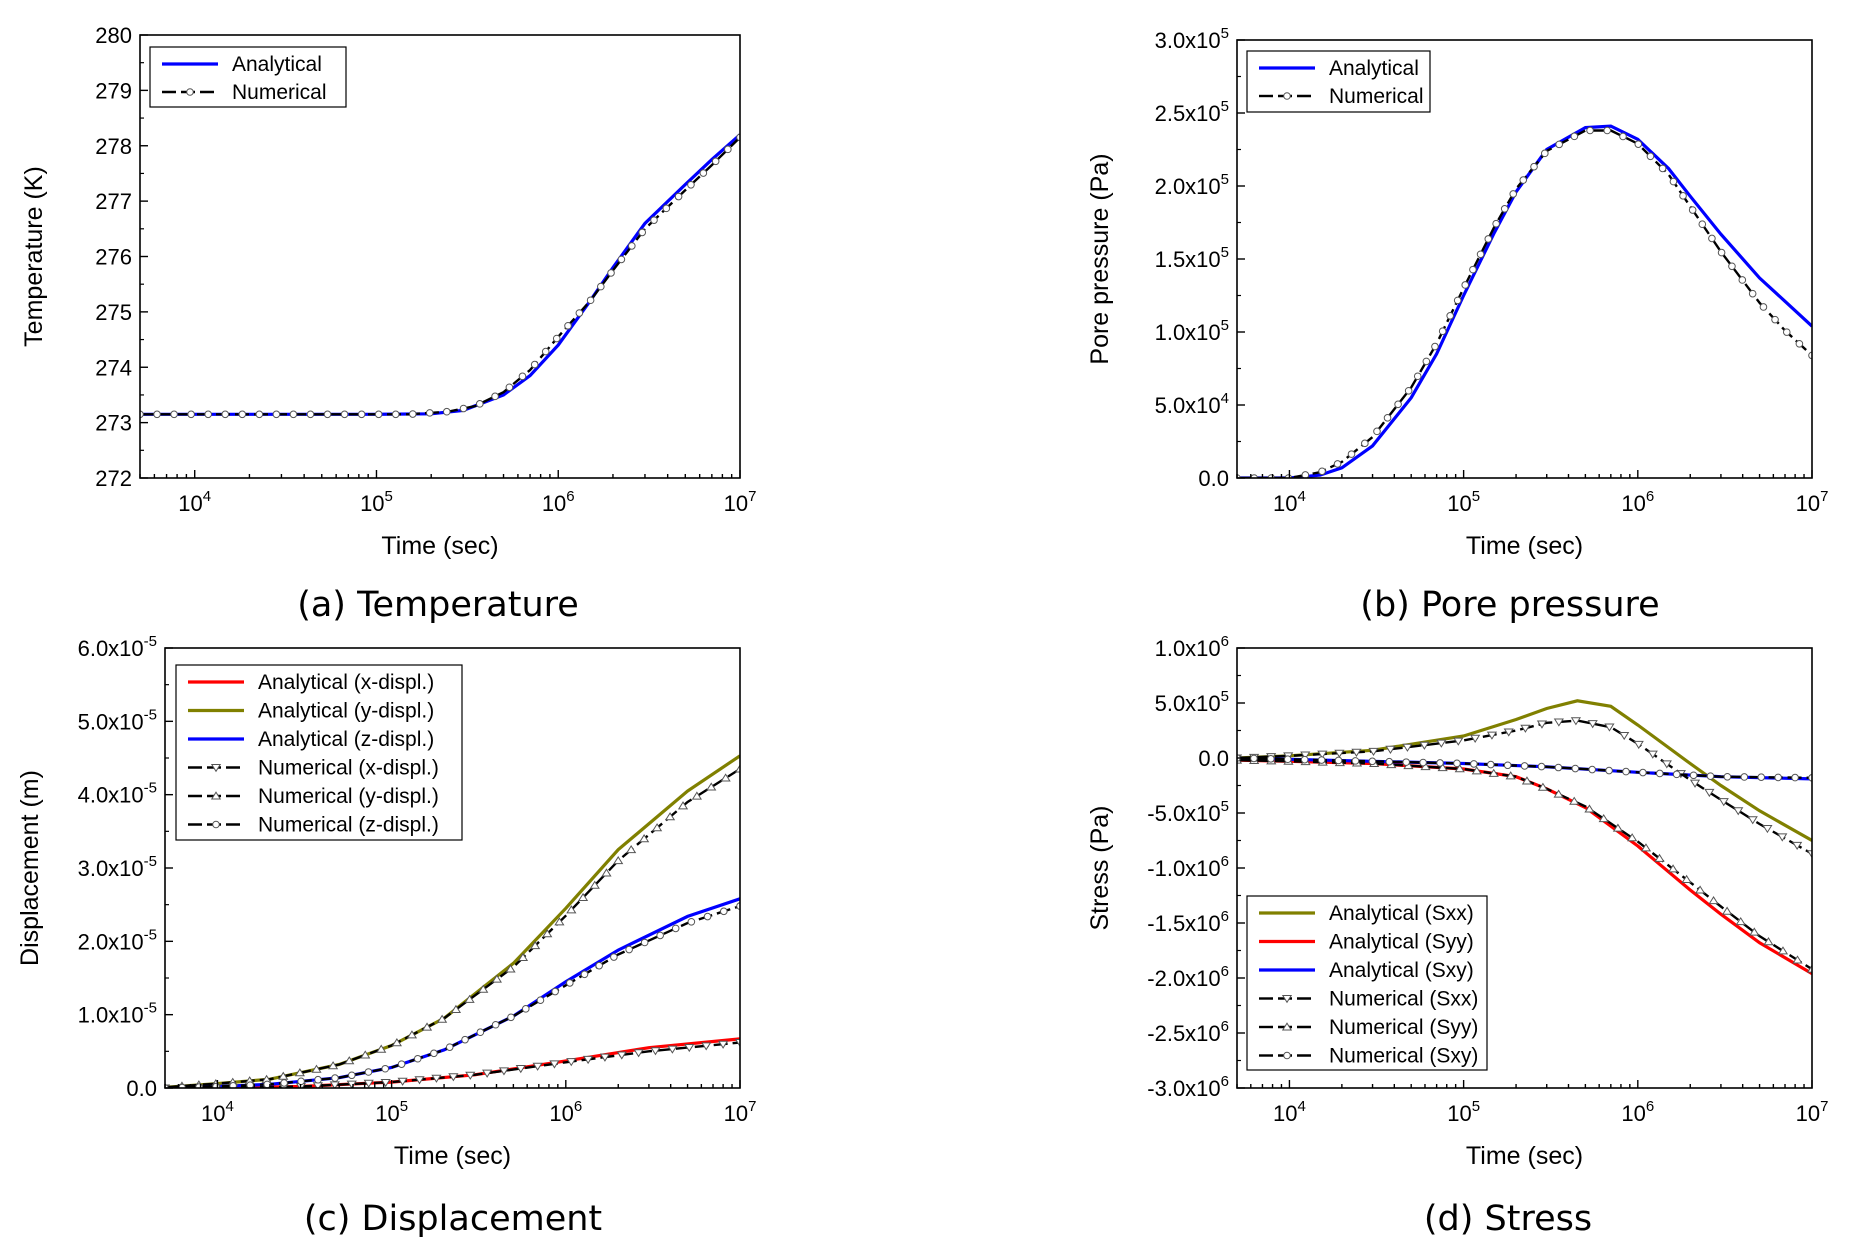  What do you see at coordinates (1188, 922) in the screenshot?
I see `y-tick-label: -1.5x10⁶` at bounding box center [1188, 922].